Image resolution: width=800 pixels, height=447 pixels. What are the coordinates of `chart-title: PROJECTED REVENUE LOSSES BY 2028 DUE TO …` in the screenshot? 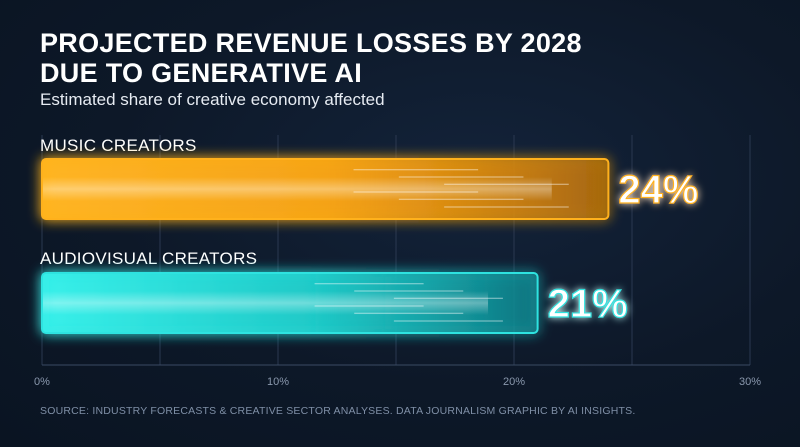 It's located at (390, 58).